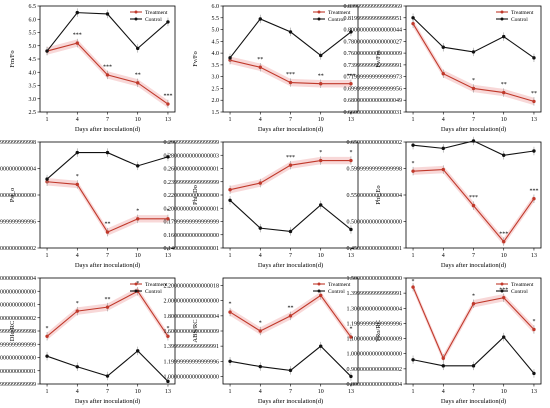  I want to click on y-tick-label: 6.0, so click(216, 7).